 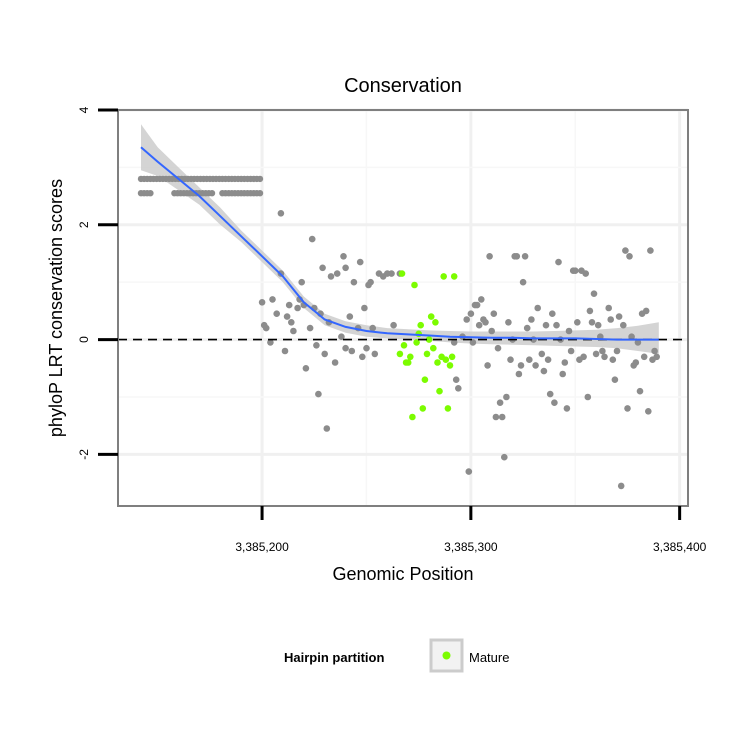 What do you see at coordinates (403, 86) in the screenshot?
I see `chart-title: Conservation` at bounding box center [403, 86].